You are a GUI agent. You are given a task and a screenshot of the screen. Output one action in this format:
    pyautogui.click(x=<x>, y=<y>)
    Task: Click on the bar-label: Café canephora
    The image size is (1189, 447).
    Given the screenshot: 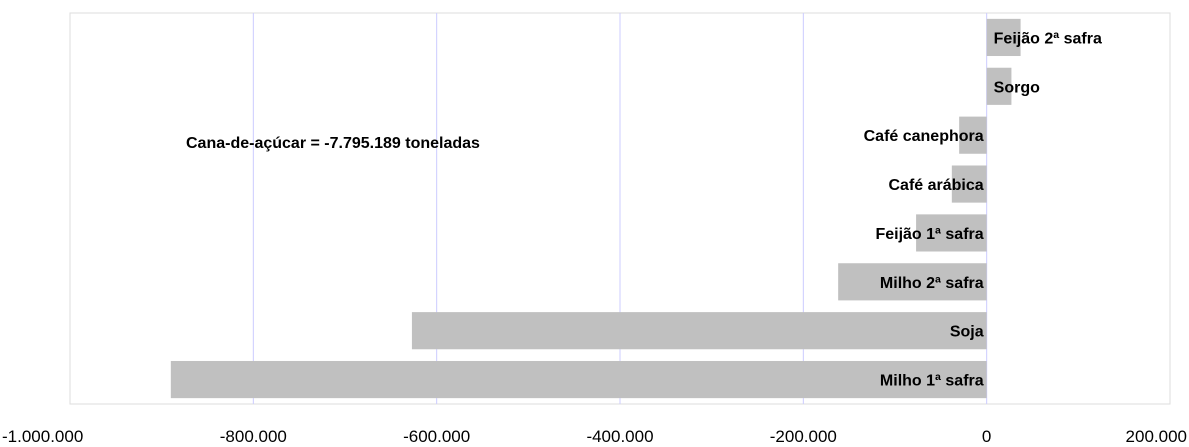 What is the action you would take?
    pyautogui.click(x=924, y=136)
    